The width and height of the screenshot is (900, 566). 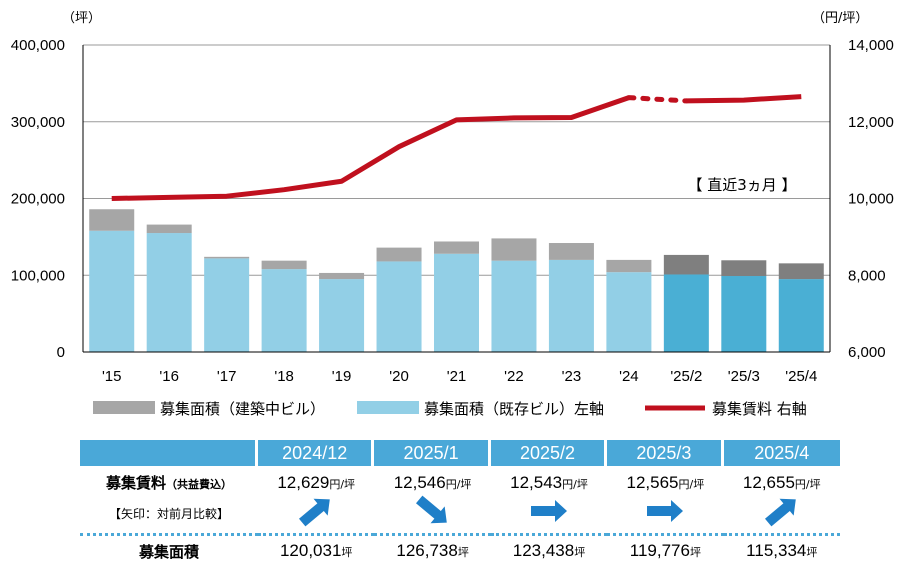 I want to click on area-value-cell: 126,738坪, so click(x=432, y=551).